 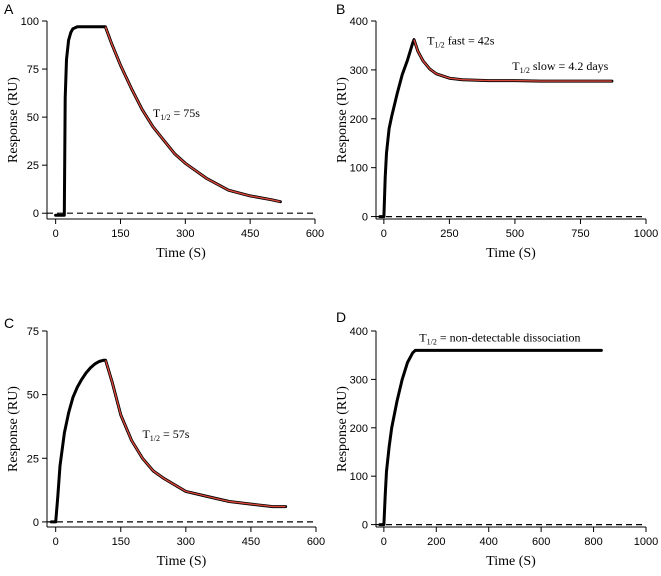 I want to click on x-tick-label: 750, so click(x=580, y=234).